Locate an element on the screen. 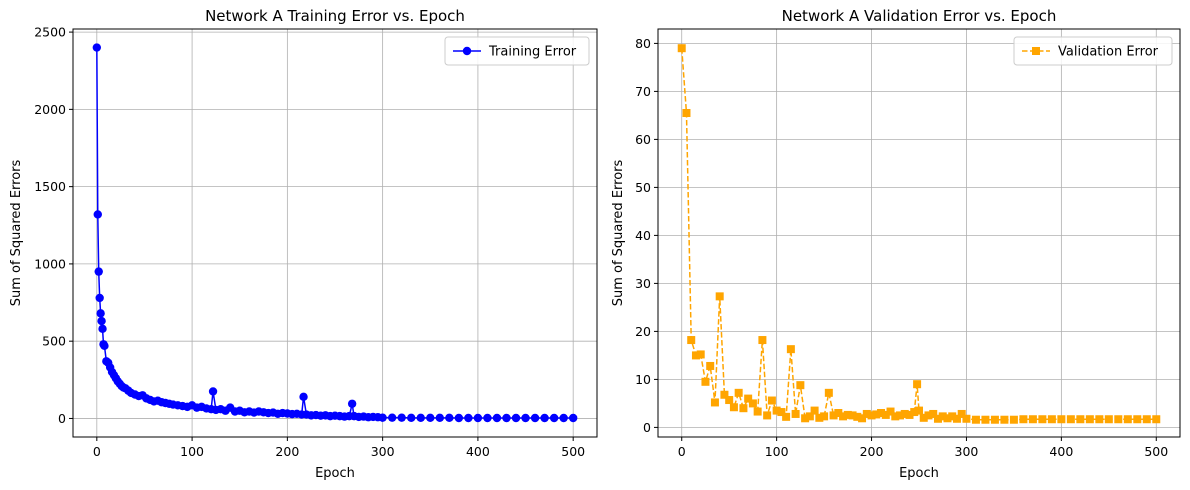 The width and height of the screenshot is (1190, 490). chart-title: Network A Training Error vs. Epoch is located at coordinates (335, 16).